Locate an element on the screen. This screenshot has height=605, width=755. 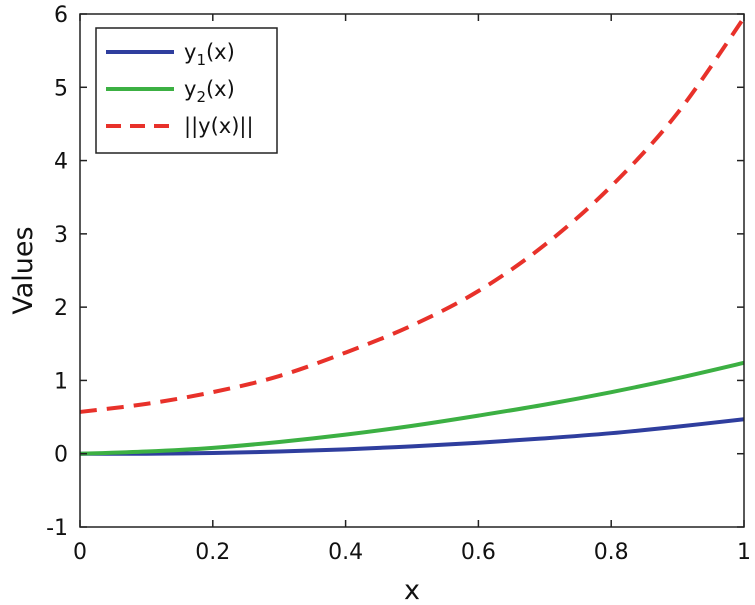
legend-label-1: y1(x) is located at coordinates (209, 54).